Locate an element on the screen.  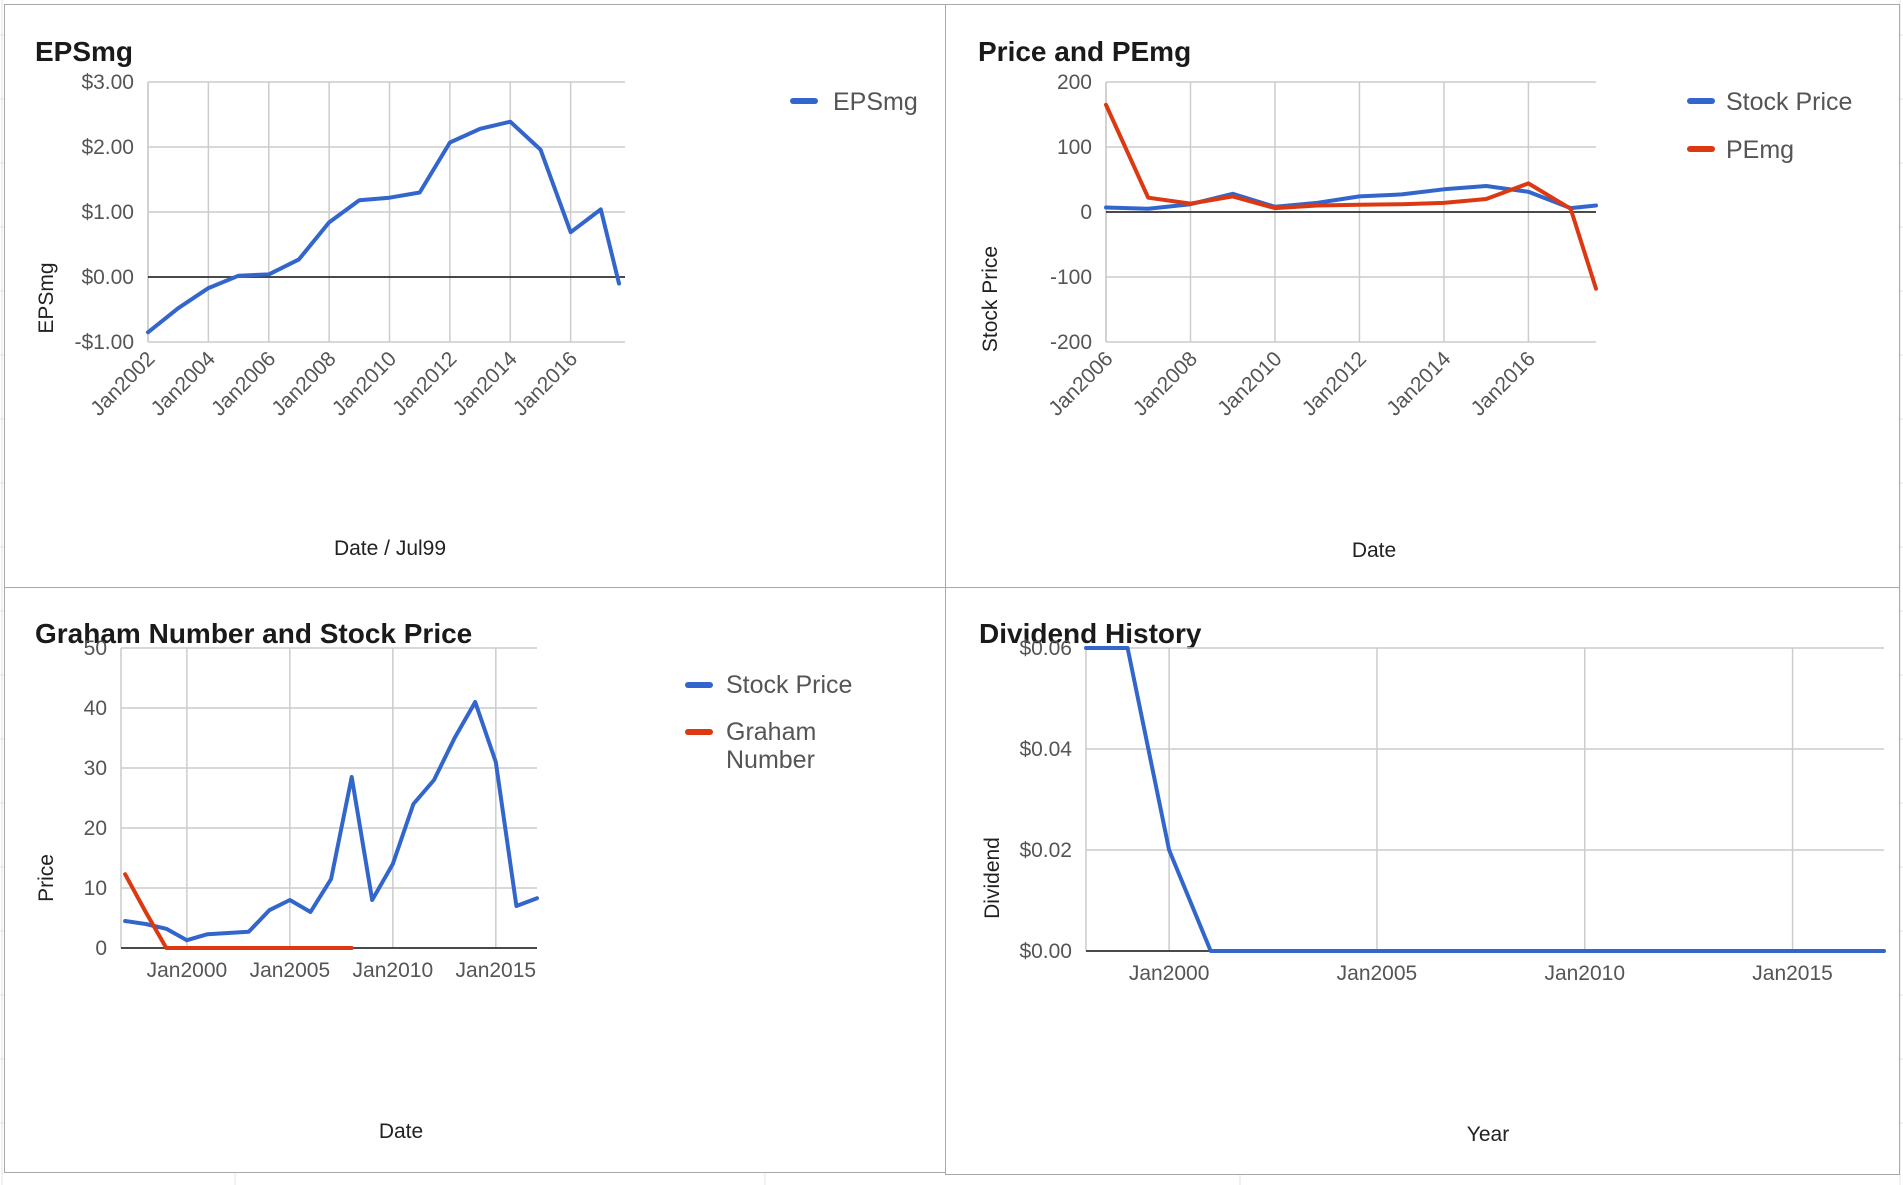
x-axis-title: Date / Jul99 is located at coordinates (390, 548).